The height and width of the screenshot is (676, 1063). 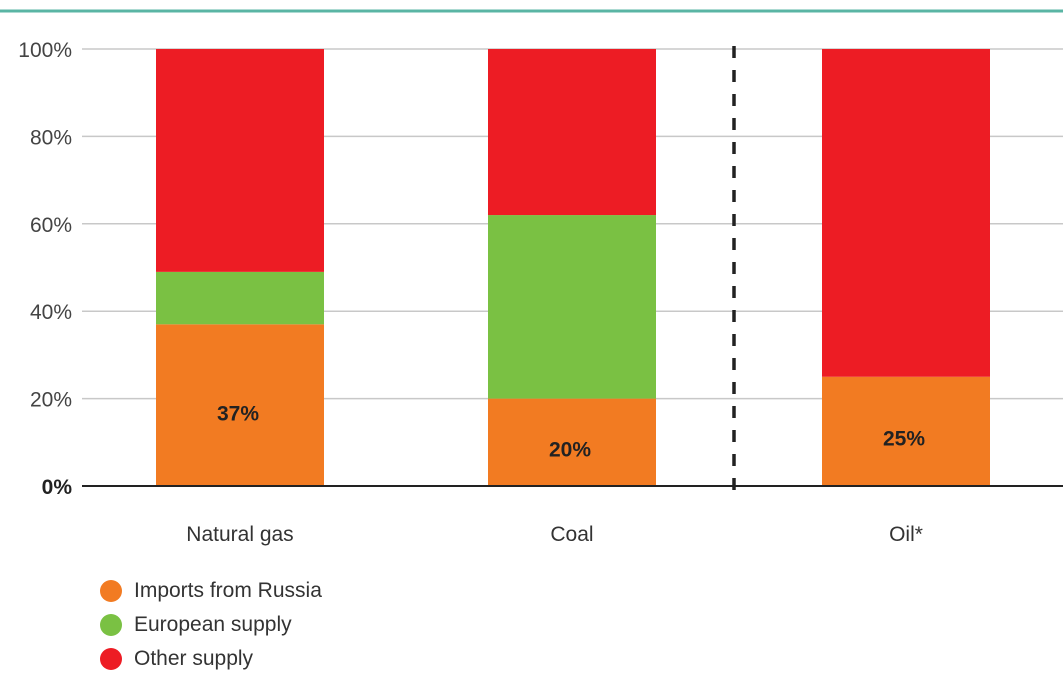 I want to click on x-category-label-natural-gas: Natural gas, so click(x=239, y=534).